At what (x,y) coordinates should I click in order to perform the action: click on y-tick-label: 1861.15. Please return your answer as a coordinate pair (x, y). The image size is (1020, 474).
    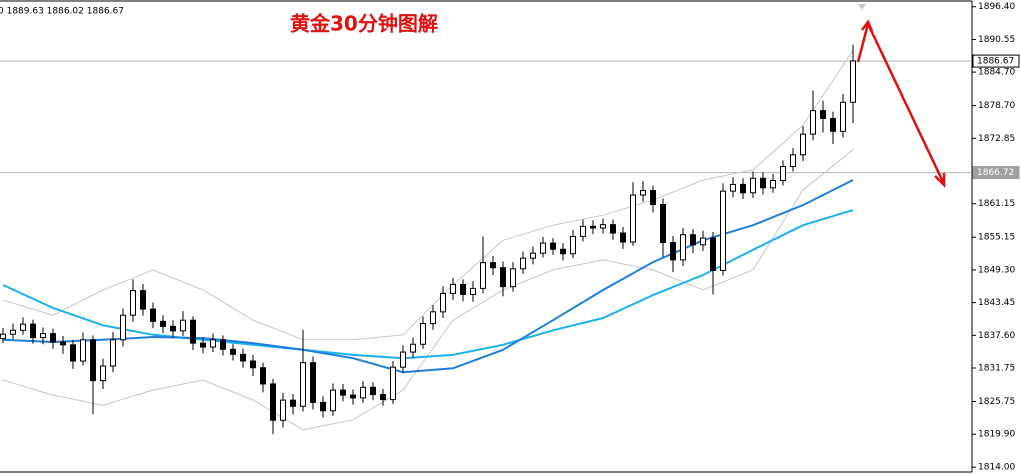
    Looking at the image, I should click on (996, 204).